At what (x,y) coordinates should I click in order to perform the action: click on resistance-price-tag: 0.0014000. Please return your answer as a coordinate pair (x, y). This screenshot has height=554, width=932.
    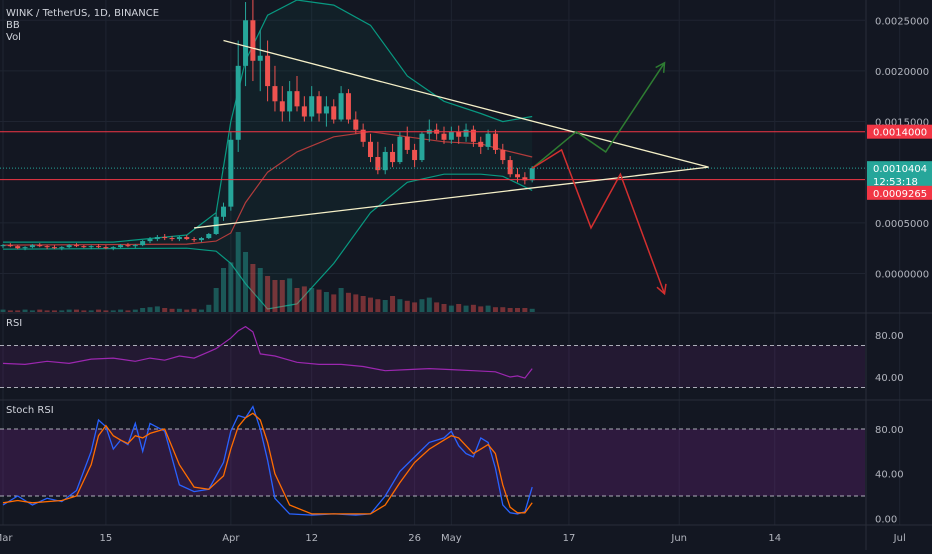
    Looking at the image, I should click on (900, 133).